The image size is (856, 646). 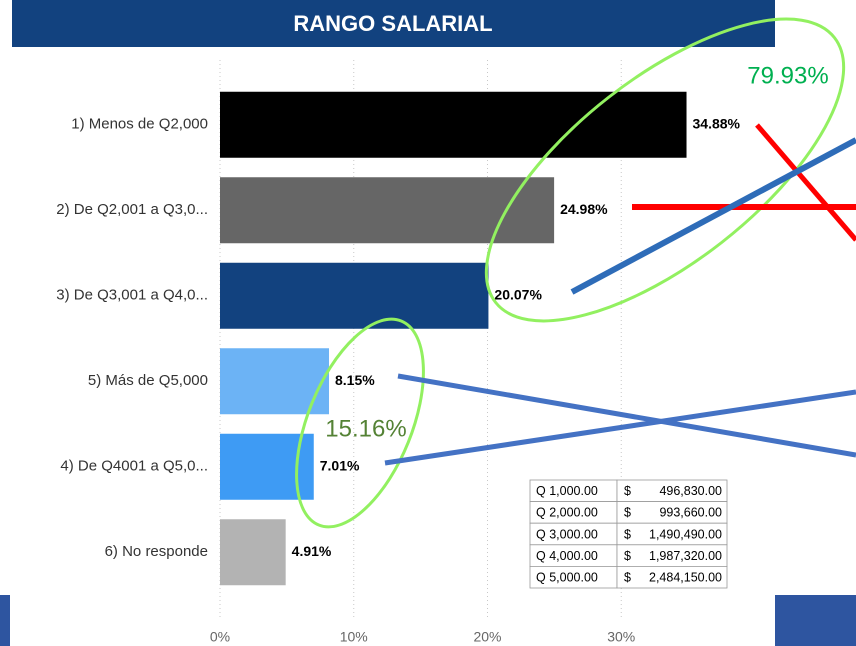 What do you see at coordinates (567, 491) in the screenshot?
I see `table-text: Q 1,000.00` at bounding box center [567, 491].